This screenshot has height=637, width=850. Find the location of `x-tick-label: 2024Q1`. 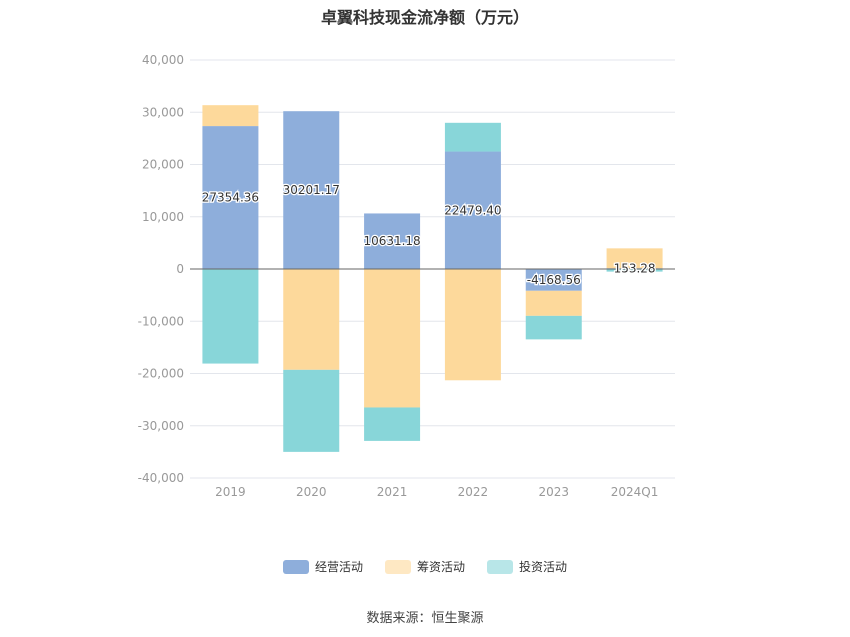

x-tick-label: 2024Q1 is located at coordinates (635, 492).